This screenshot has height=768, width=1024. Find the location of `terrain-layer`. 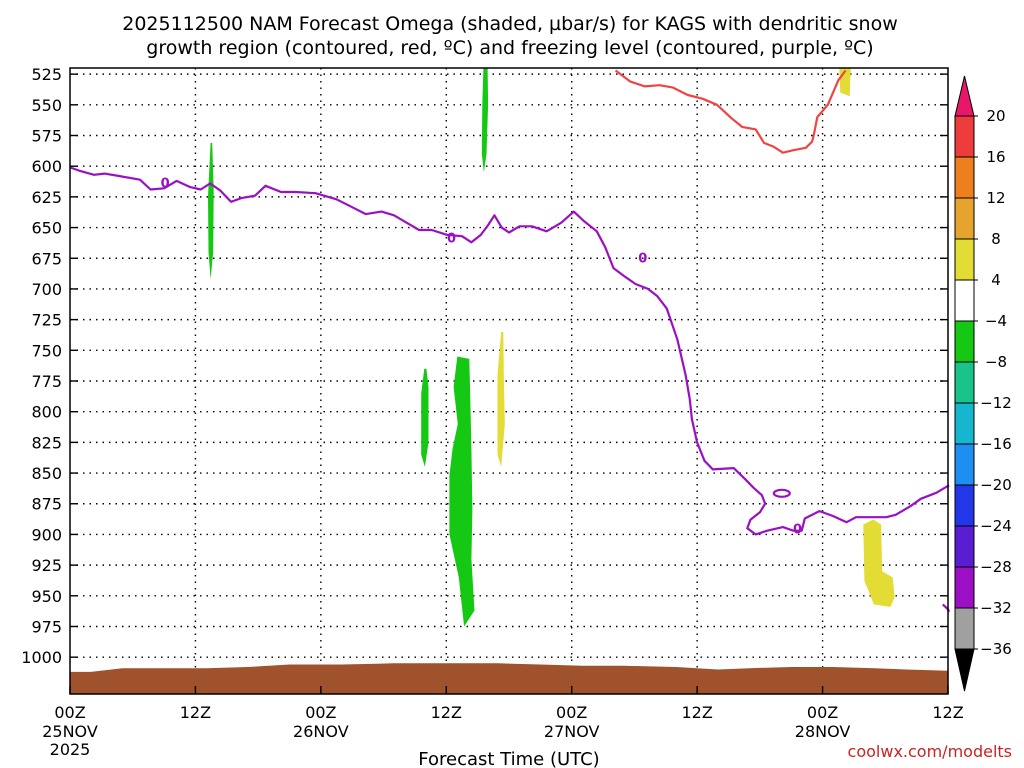

terrain-layer is located at coordinates (509, 678).